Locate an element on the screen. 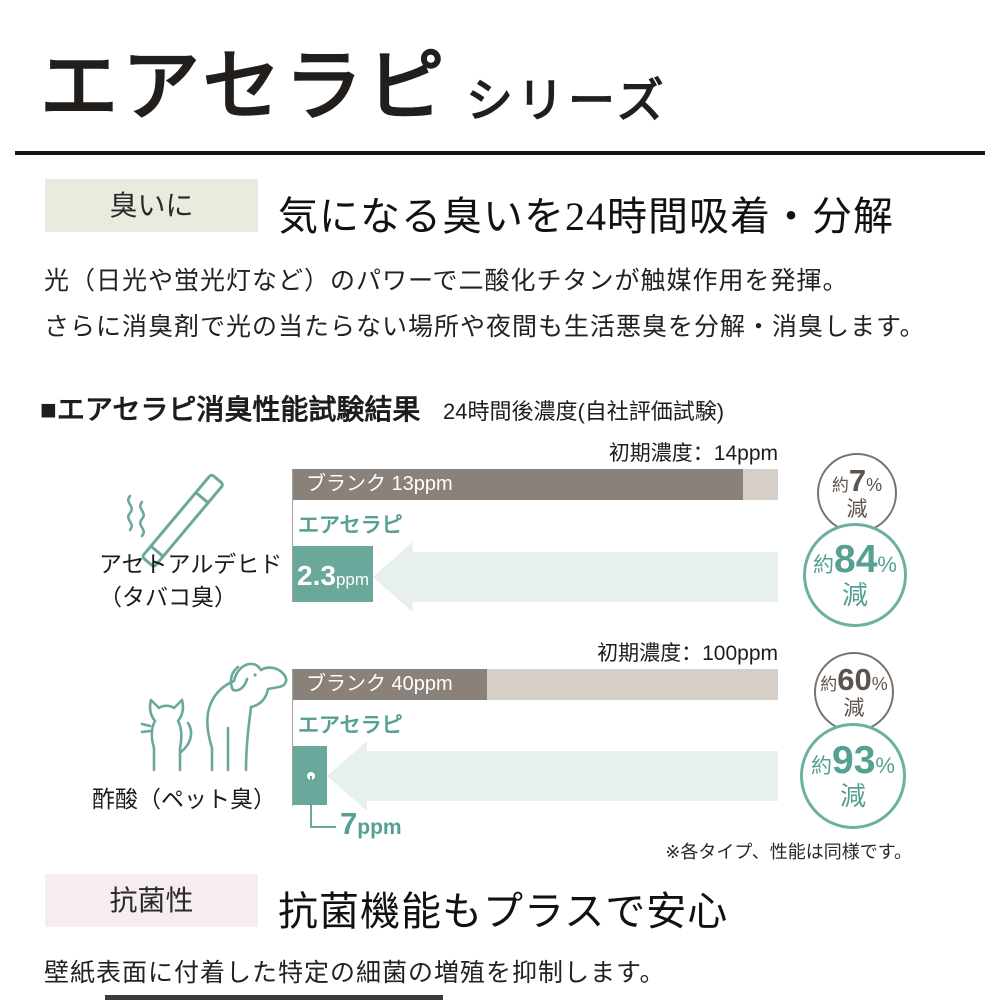 The image size is (1000, 1000). chart1-blank-bar-label: ブランク 13ppm is located at coordinates (379, 484).